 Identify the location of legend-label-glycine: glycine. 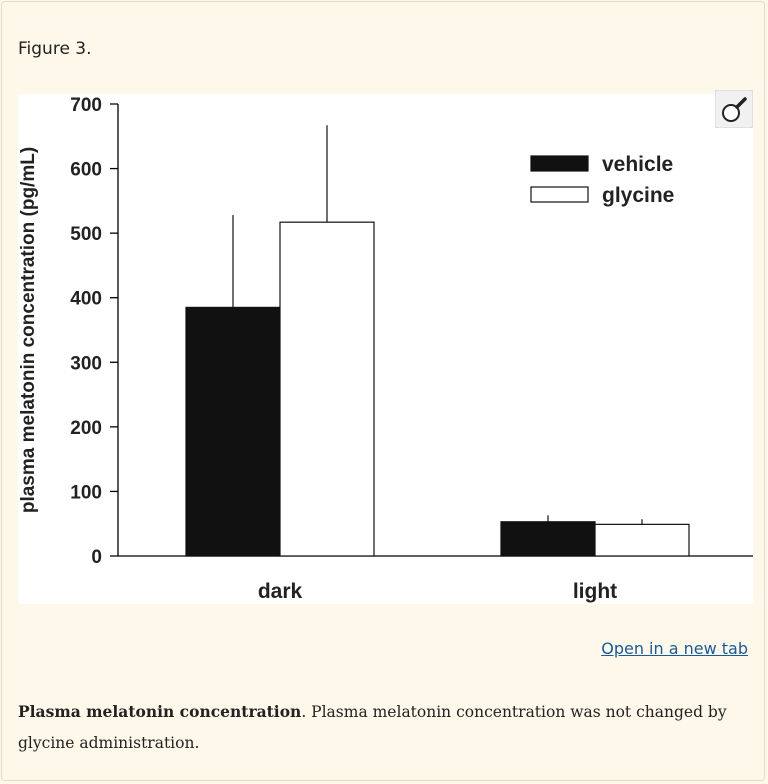
(638, 195).